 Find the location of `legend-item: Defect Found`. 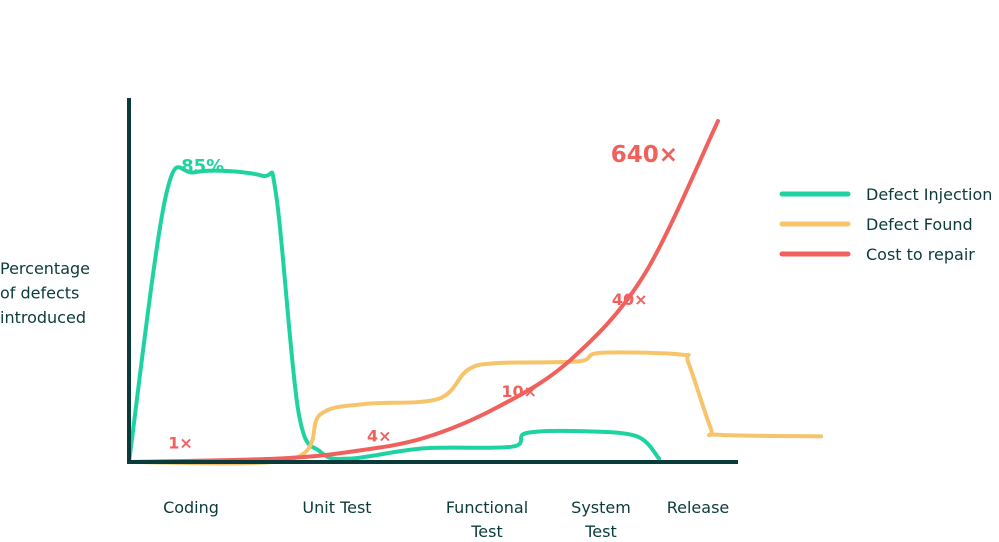

legend-item: Defect Found is located at coordinates (876, 224).